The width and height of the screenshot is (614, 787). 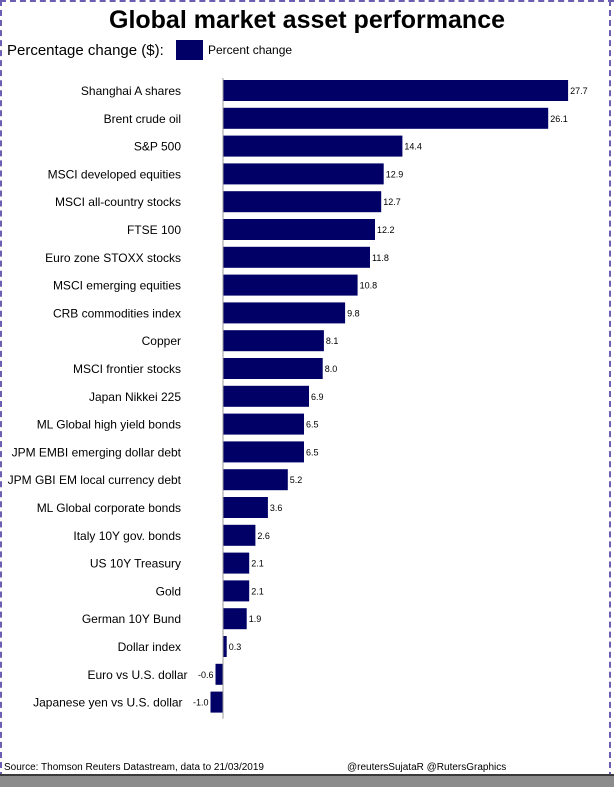 I want to click on value-label: 1.9, so click(x=255, y=619).